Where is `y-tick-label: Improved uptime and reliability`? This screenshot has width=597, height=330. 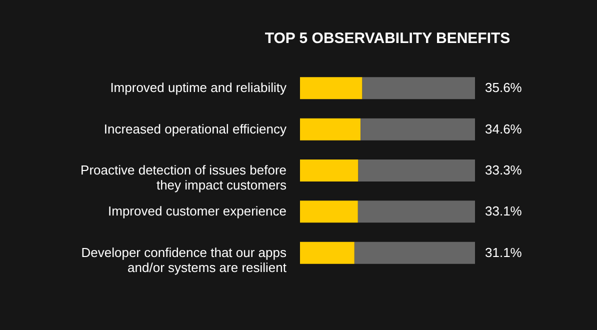 y-tick-label: Improved uptime and reliability is located at coordinates (198, 88).